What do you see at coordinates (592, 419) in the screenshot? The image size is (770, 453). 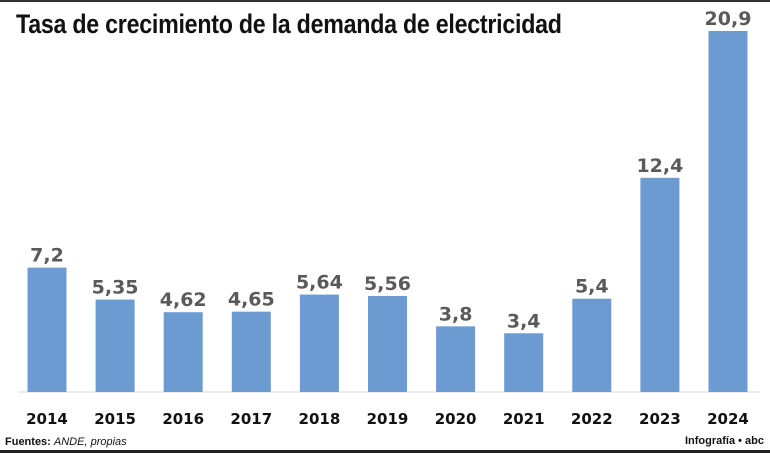 I see `x-tick-label-2022: 2022` at bounding box center [592, 419].